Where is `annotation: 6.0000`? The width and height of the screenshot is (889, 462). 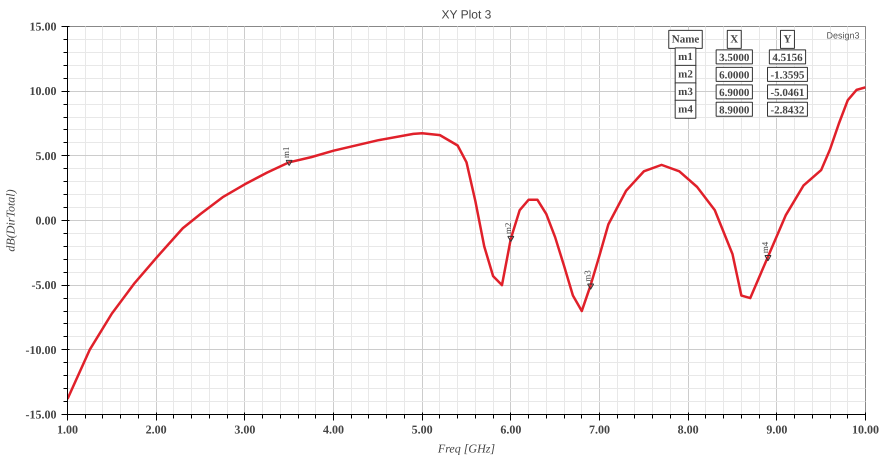
annotation: 6.0000 is located at coordinates (734, 75).